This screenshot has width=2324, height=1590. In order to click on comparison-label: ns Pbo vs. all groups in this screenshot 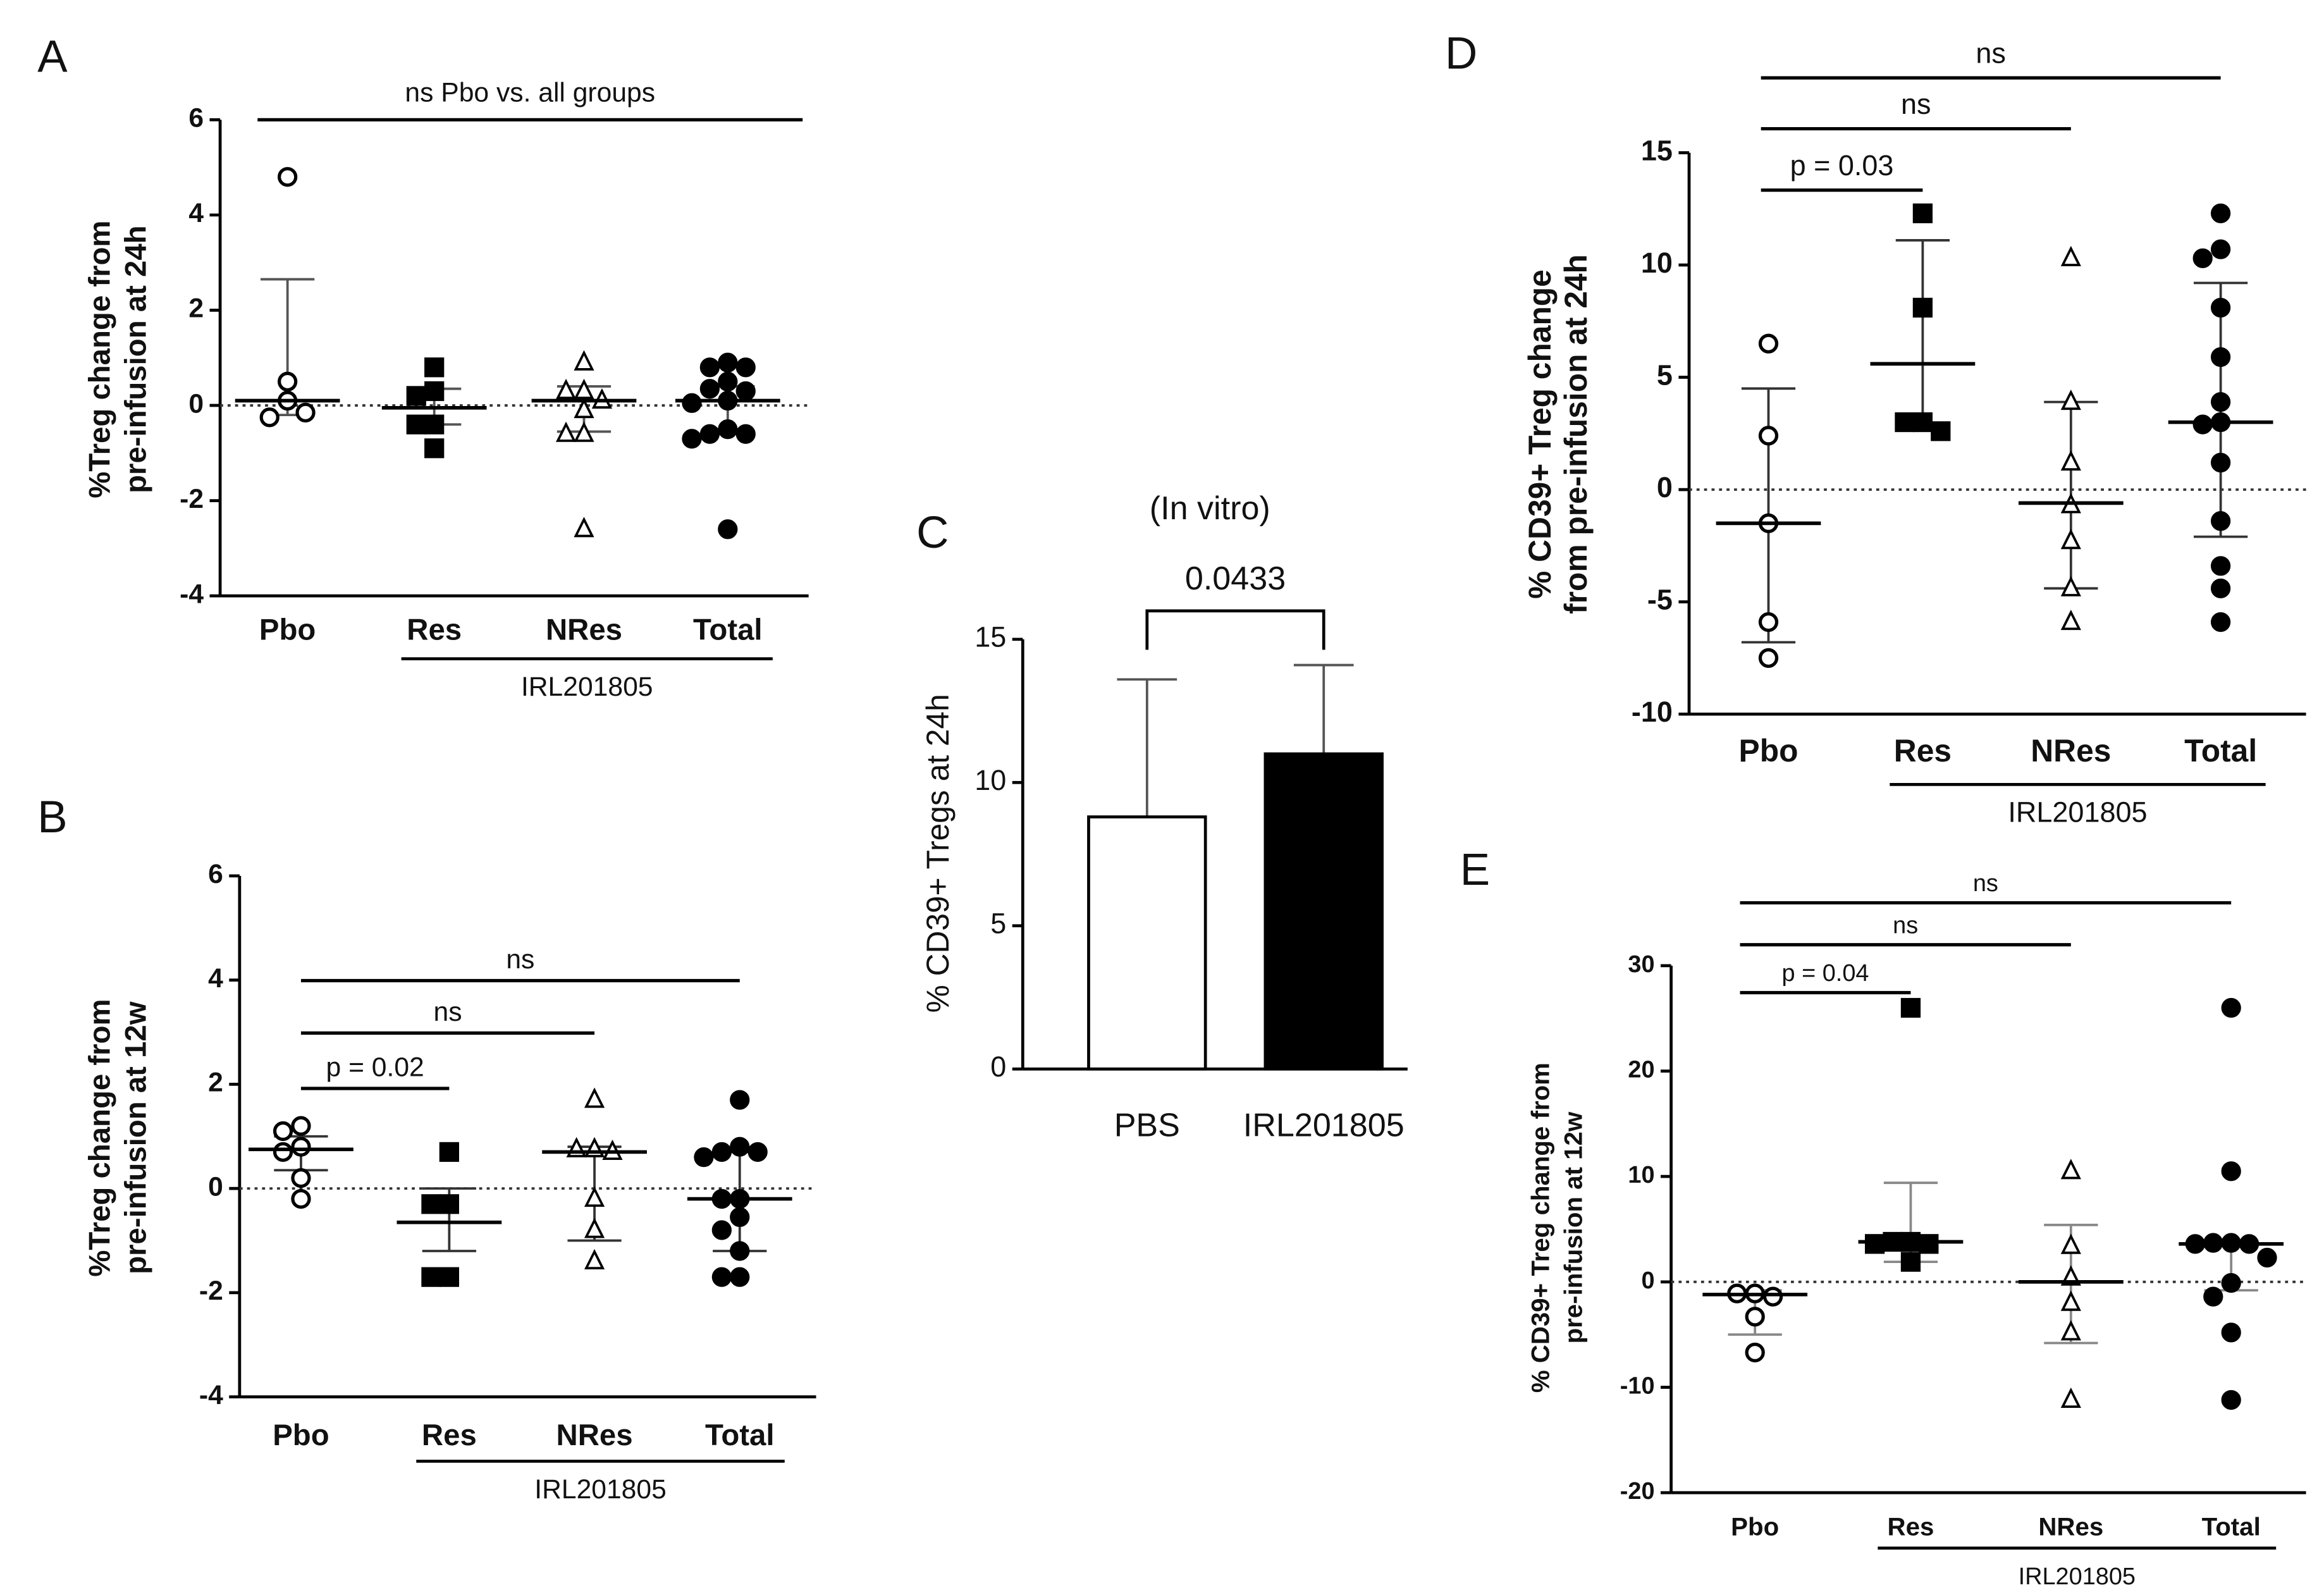, I will do `click(530, 92)`.